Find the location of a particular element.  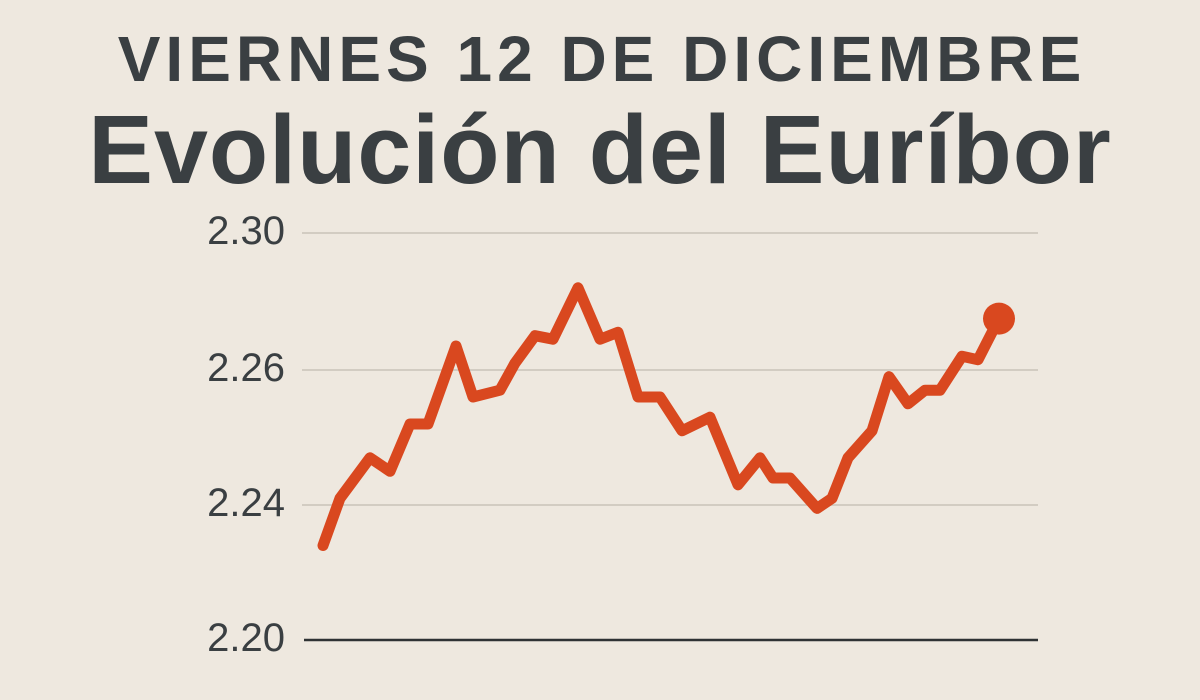

y-tick-label: 2.26 is located at coordinates (246, 368).